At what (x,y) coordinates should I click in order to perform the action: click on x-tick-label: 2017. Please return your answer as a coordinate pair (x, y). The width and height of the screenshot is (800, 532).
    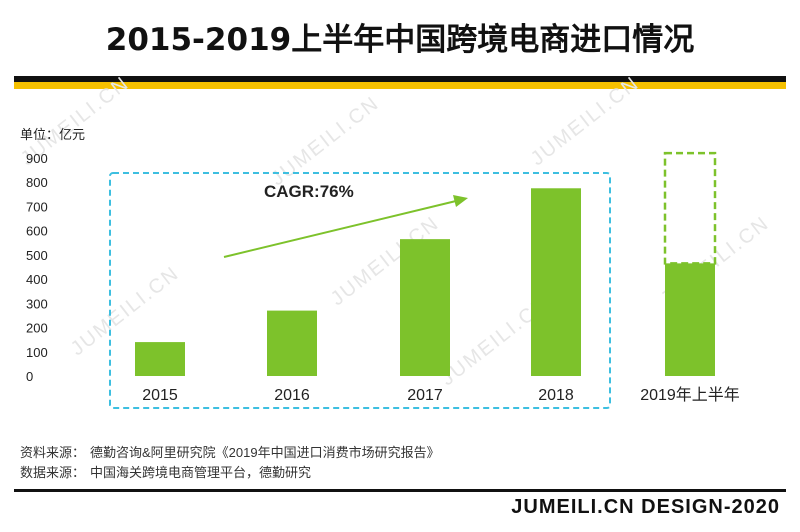
    Looking at the image, I should click on (425, 395).